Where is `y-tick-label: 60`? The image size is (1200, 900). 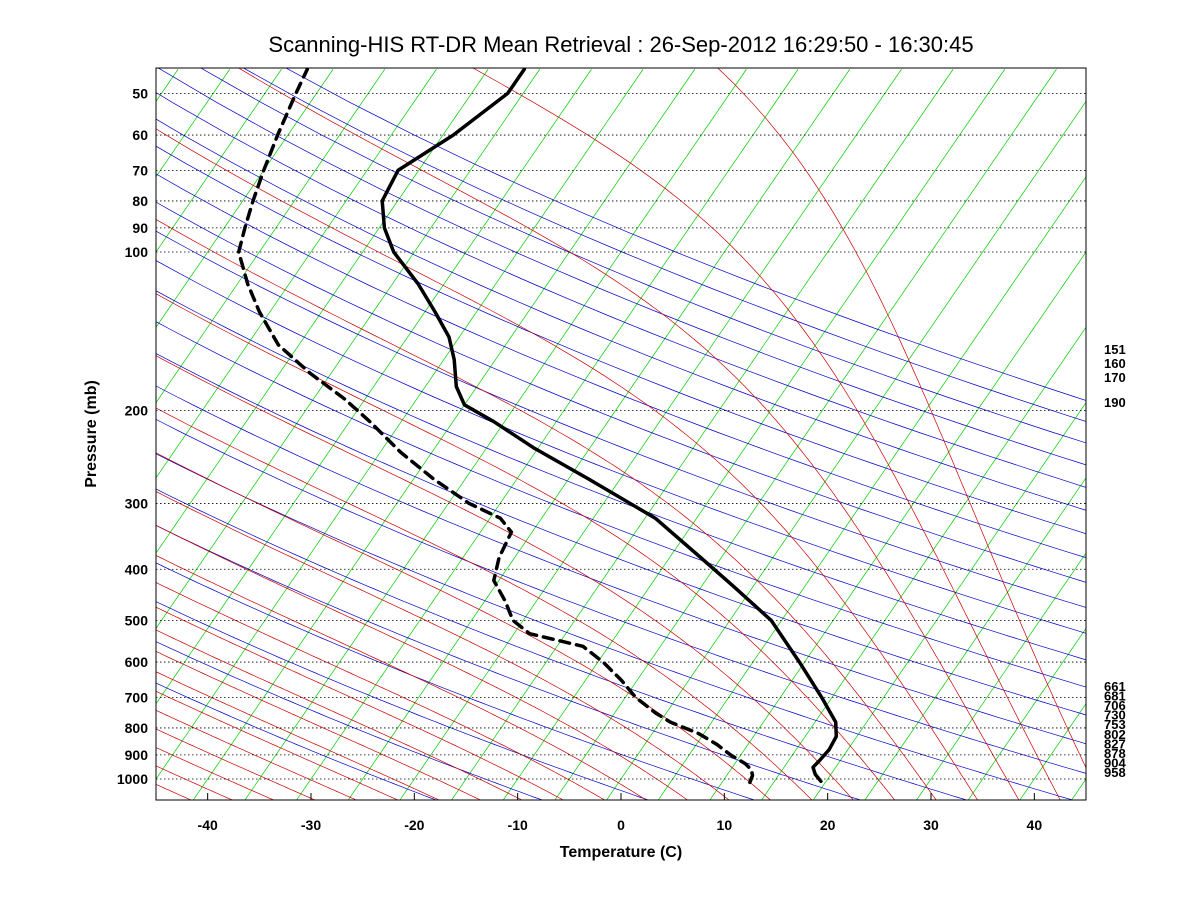 y-tick-label: 60 is located at coordinates (140, 135).